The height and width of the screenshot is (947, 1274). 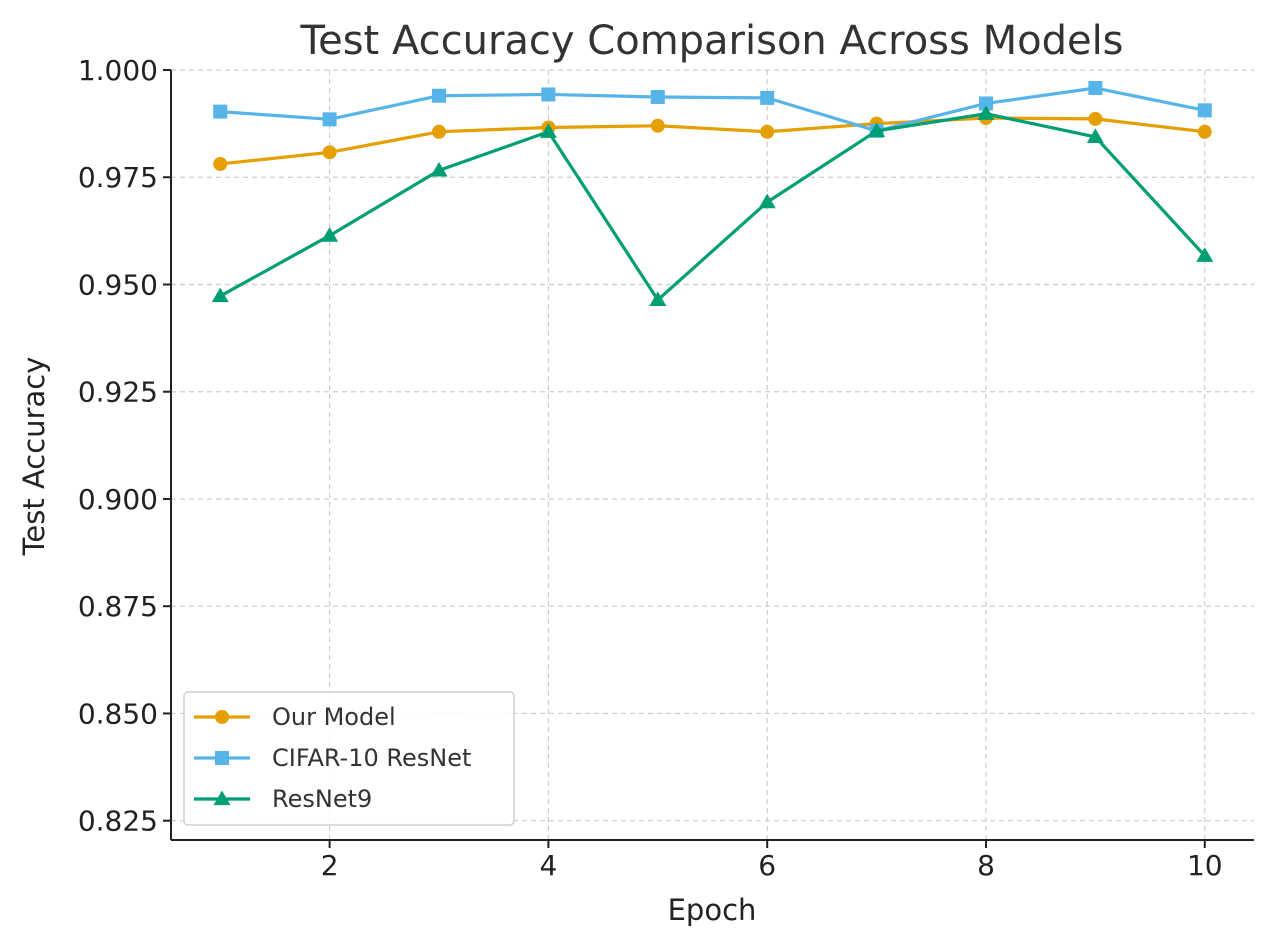 I want to click on legend-box, so click(x=349, y=758).